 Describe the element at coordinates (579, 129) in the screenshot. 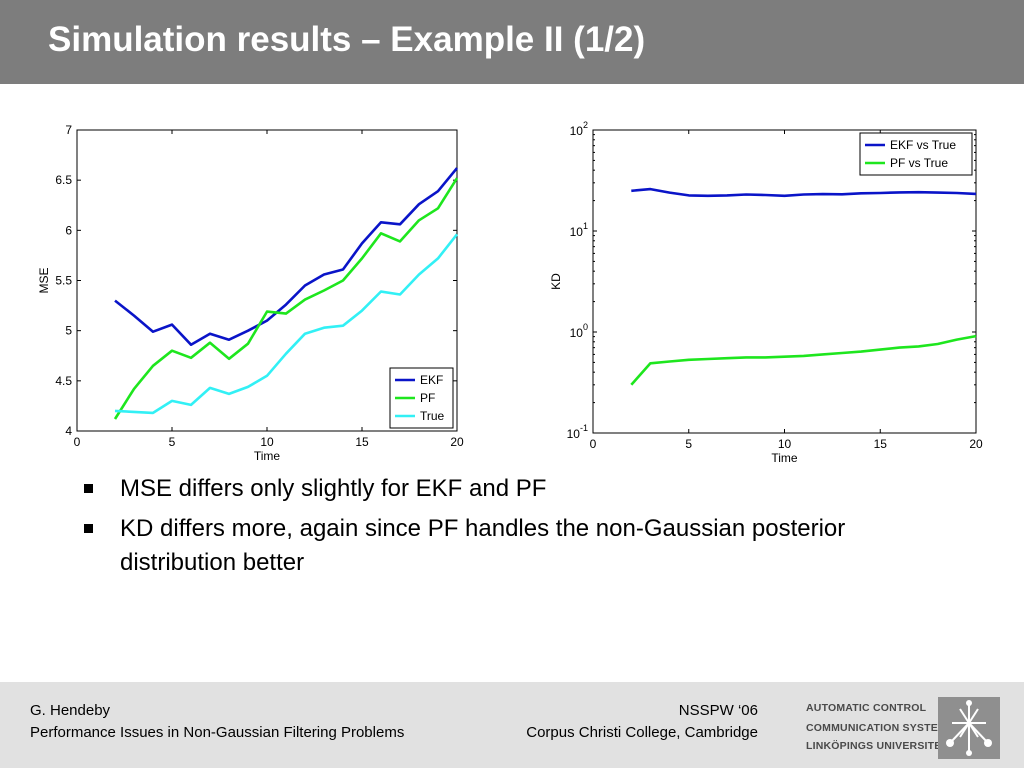

I see `y-tick-label: 10²` at that location.